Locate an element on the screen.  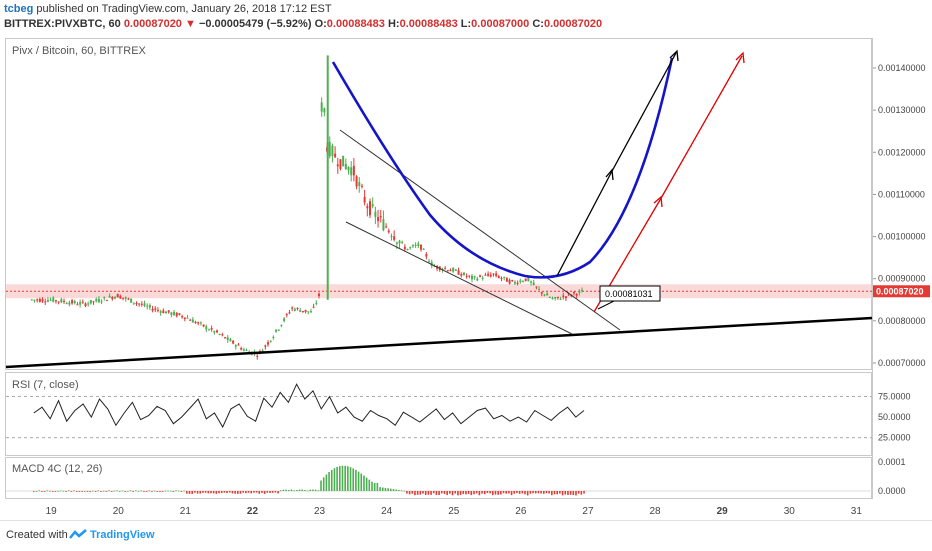
rsi-panel is located at coordinates (438, 414).